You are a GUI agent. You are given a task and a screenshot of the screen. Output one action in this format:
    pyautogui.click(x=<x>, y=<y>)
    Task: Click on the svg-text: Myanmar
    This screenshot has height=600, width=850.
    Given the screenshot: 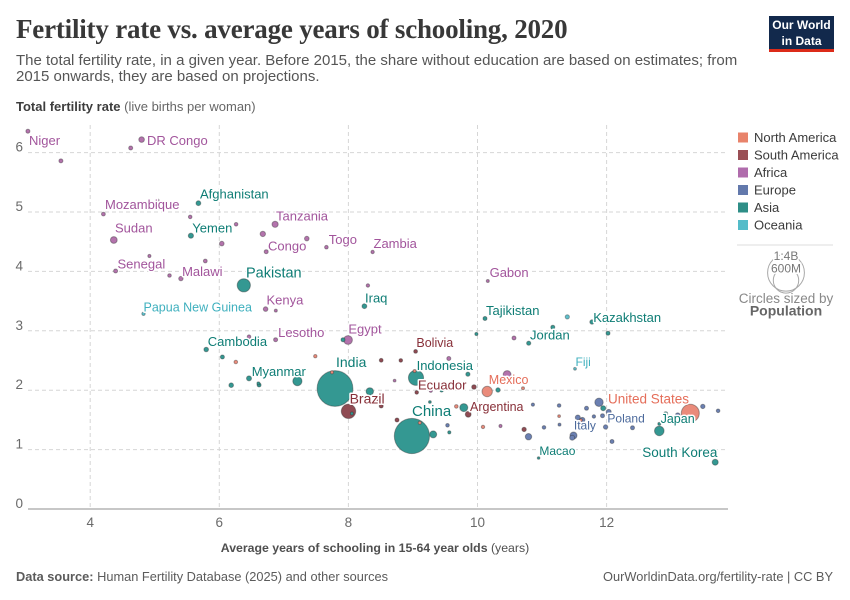 What is the action you would take?
    pyautogui.click(x=279, y=371)
    